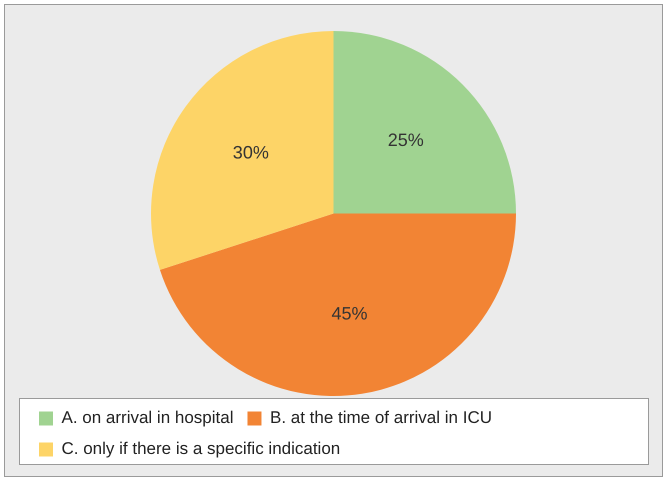  I want to click on data-label: 30%, so click(250, 152).